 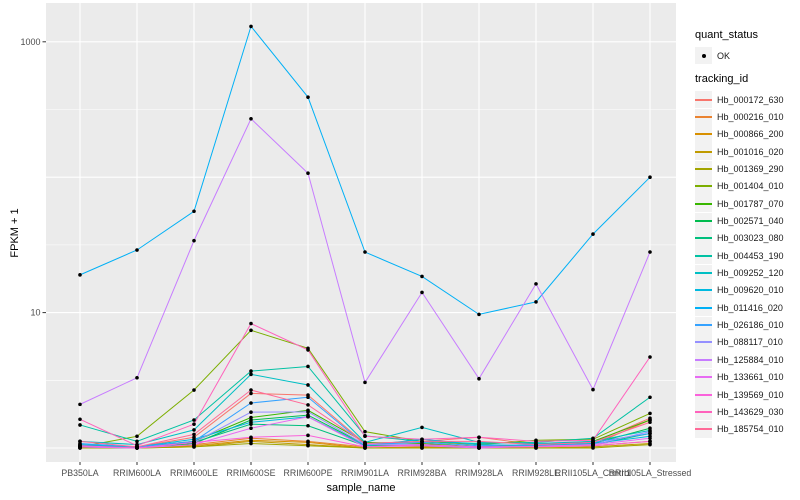 What do you see at coordinates (479, 473) in the screenshot?
I see `x-tick-label: RRIM928LA` at bounding box center [479, 473].